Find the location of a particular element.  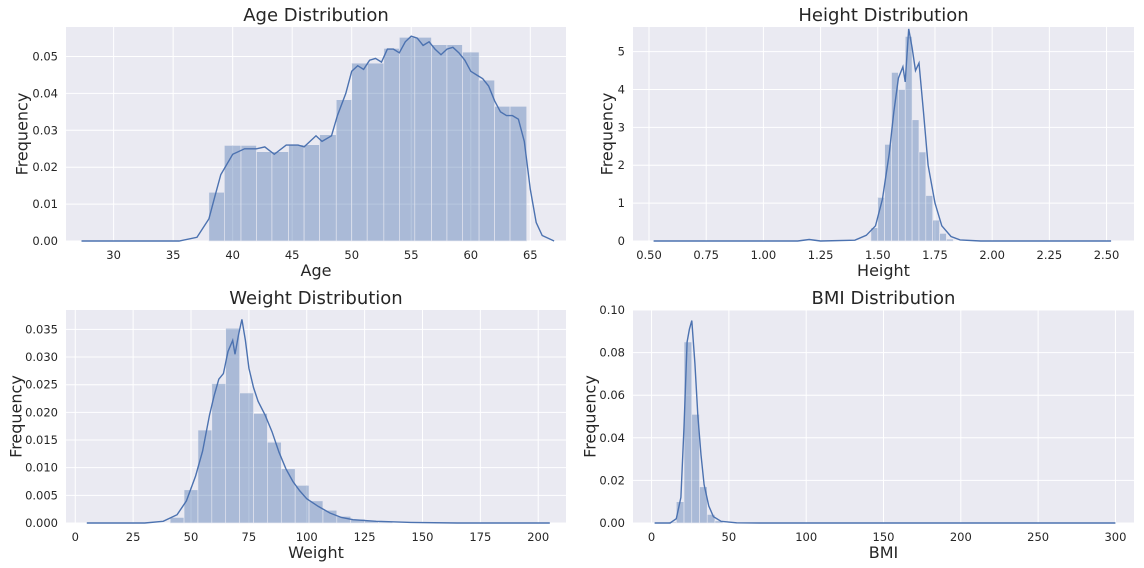

x-tick-label: 1.50 is located at coordinates (878, 255).